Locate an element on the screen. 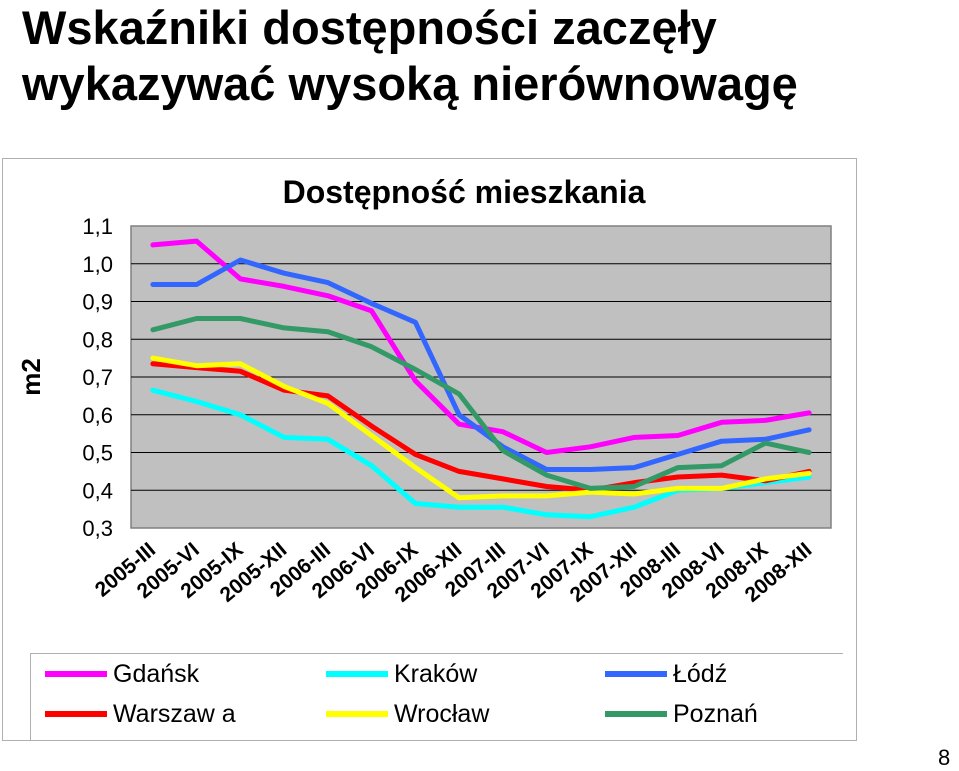 The image size is (959, 771). legend-item-poznan: Poznań is located at coordinates (681, 714).